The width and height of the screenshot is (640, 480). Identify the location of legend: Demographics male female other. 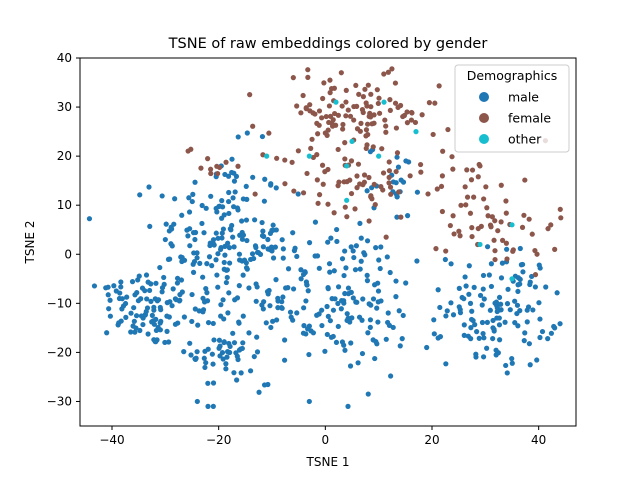
(512, 108).